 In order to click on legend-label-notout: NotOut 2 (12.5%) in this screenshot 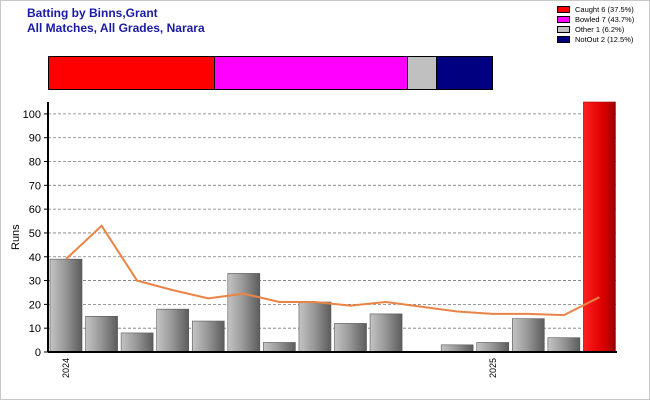, I will do `click(604, 39)`.